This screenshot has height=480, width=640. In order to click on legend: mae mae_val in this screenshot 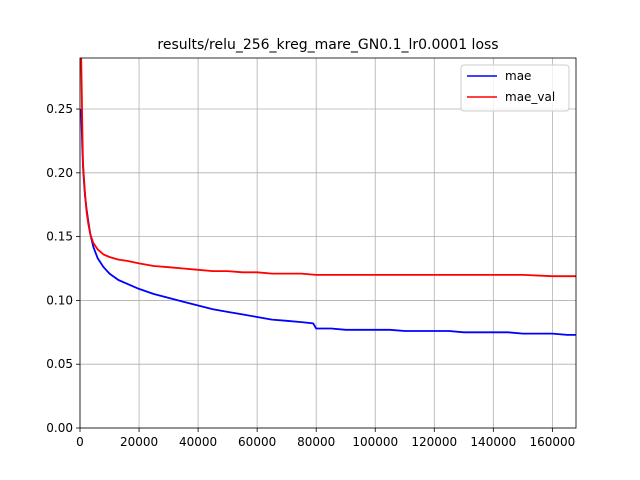, I will do `click(515, 88)`.